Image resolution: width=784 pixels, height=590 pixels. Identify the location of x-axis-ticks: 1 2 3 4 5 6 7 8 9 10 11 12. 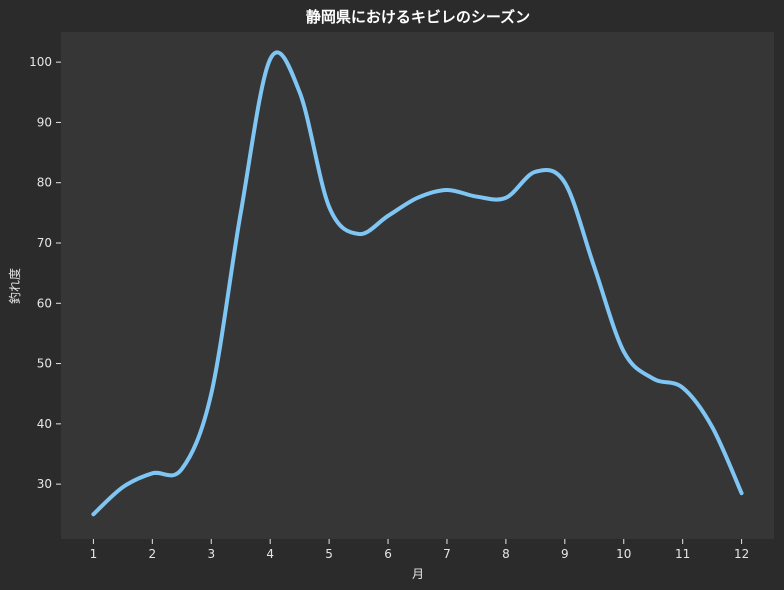
(419, 550).